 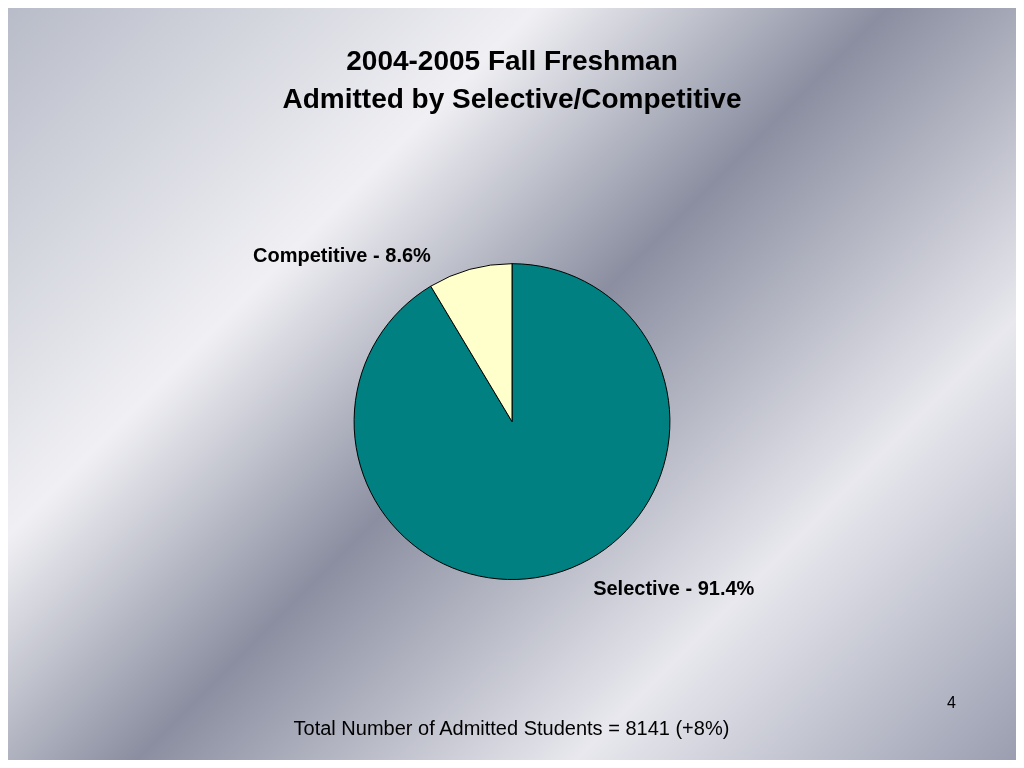 What do you see at coordinates (674, 588) in the screenshot?
I see `slice-label: Selective - 91.4%` at bounding box center [674, 588].